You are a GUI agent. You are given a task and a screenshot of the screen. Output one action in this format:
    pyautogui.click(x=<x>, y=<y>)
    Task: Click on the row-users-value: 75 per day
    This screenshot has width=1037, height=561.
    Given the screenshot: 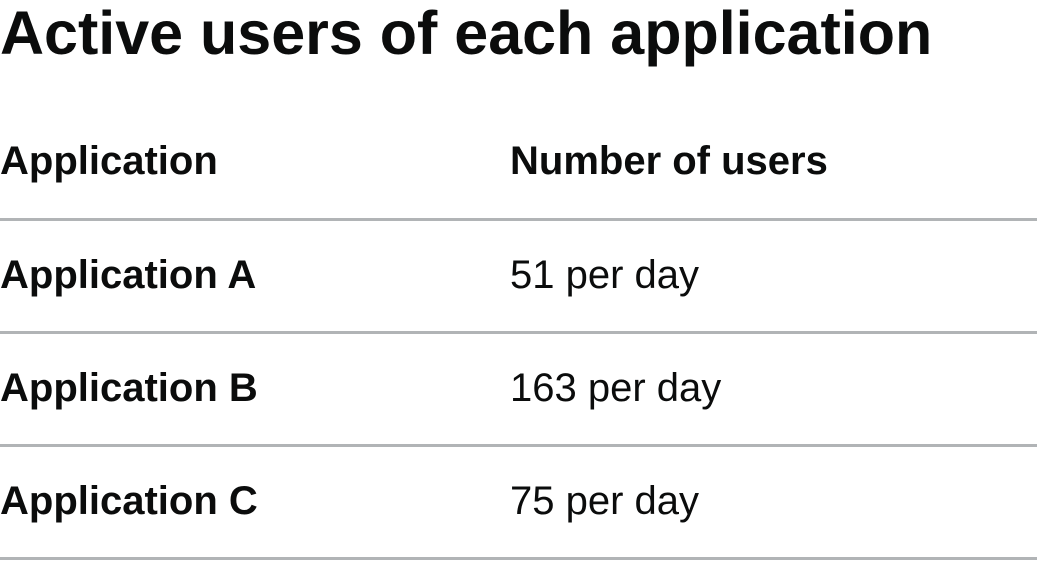 What is the action you would take?
    pyautogui.click(x=773, y=502)
    